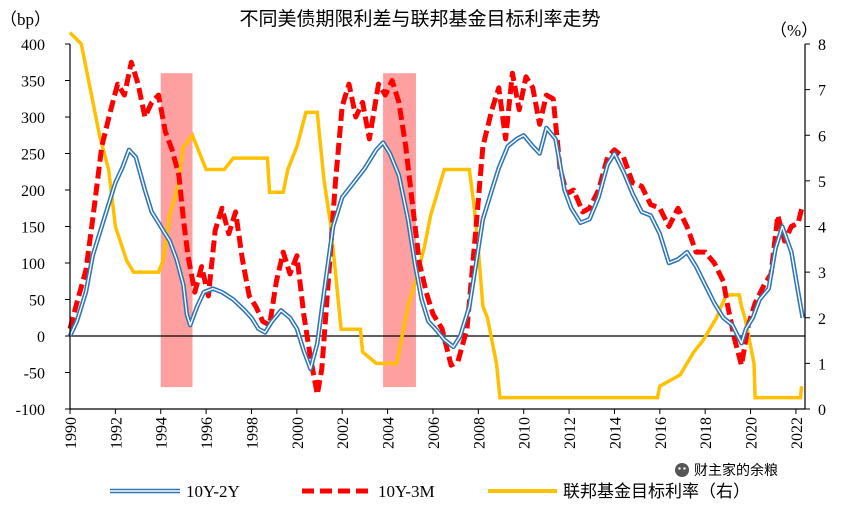 The height and width of the screenshot is (507, 844). Describe the element at coordinates (615, 433) in the screenshot. I see `x-tick-label: 2014` at that location.